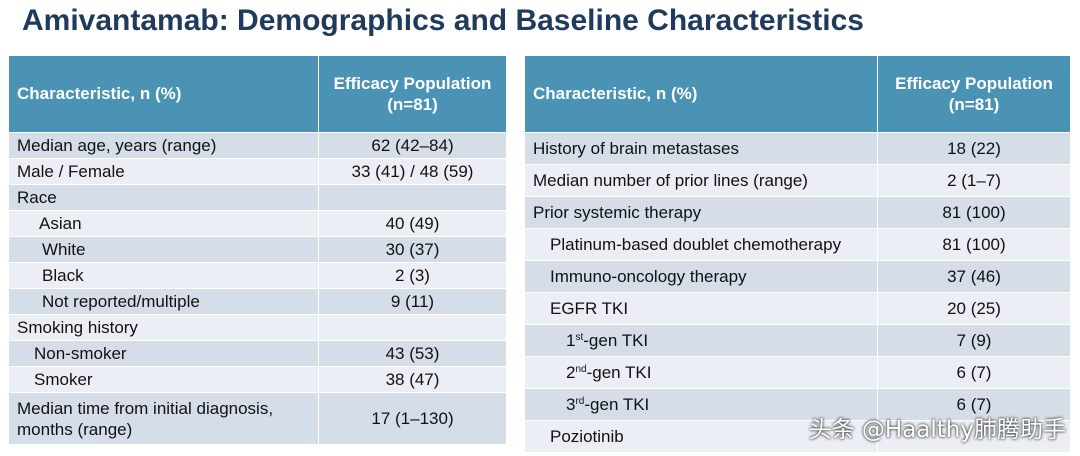 Image resolution: width=1080 pixels, height=456 pixels. I want to click on row-label: Immuno-oncology therapy, so click(701, 276).